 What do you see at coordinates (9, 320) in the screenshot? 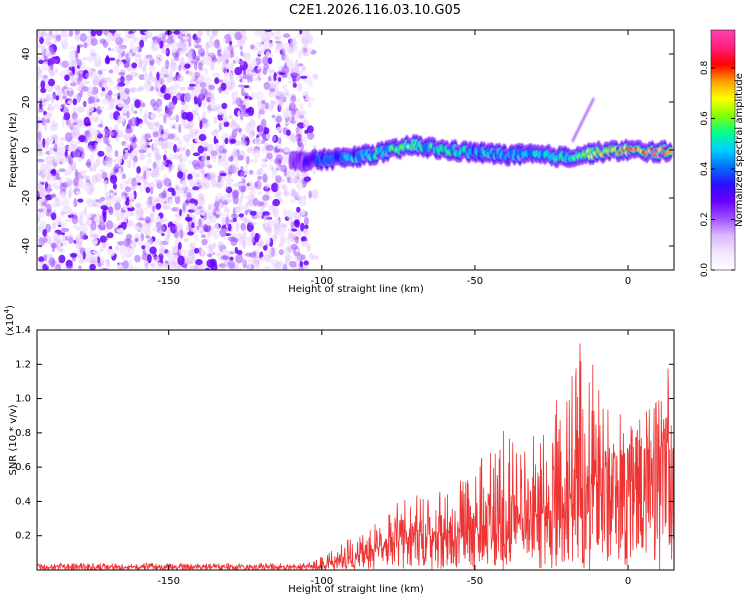
I see `snr-scale-note: (x104)` at bounding box center [9, 320].